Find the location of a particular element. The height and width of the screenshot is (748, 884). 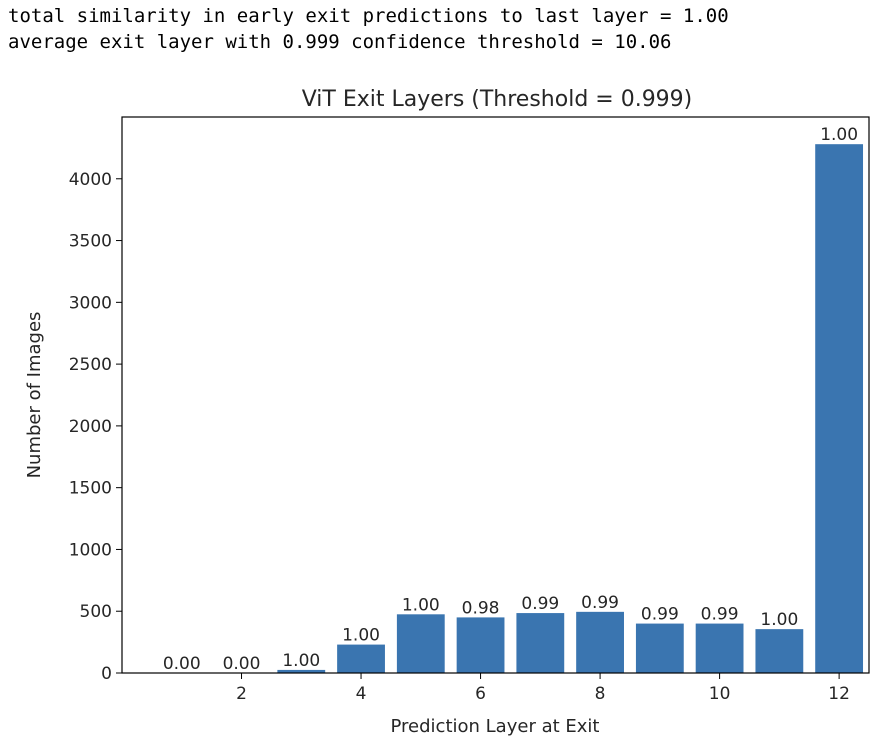

x-tick-label: 2 is located at coordinates (241, 694).